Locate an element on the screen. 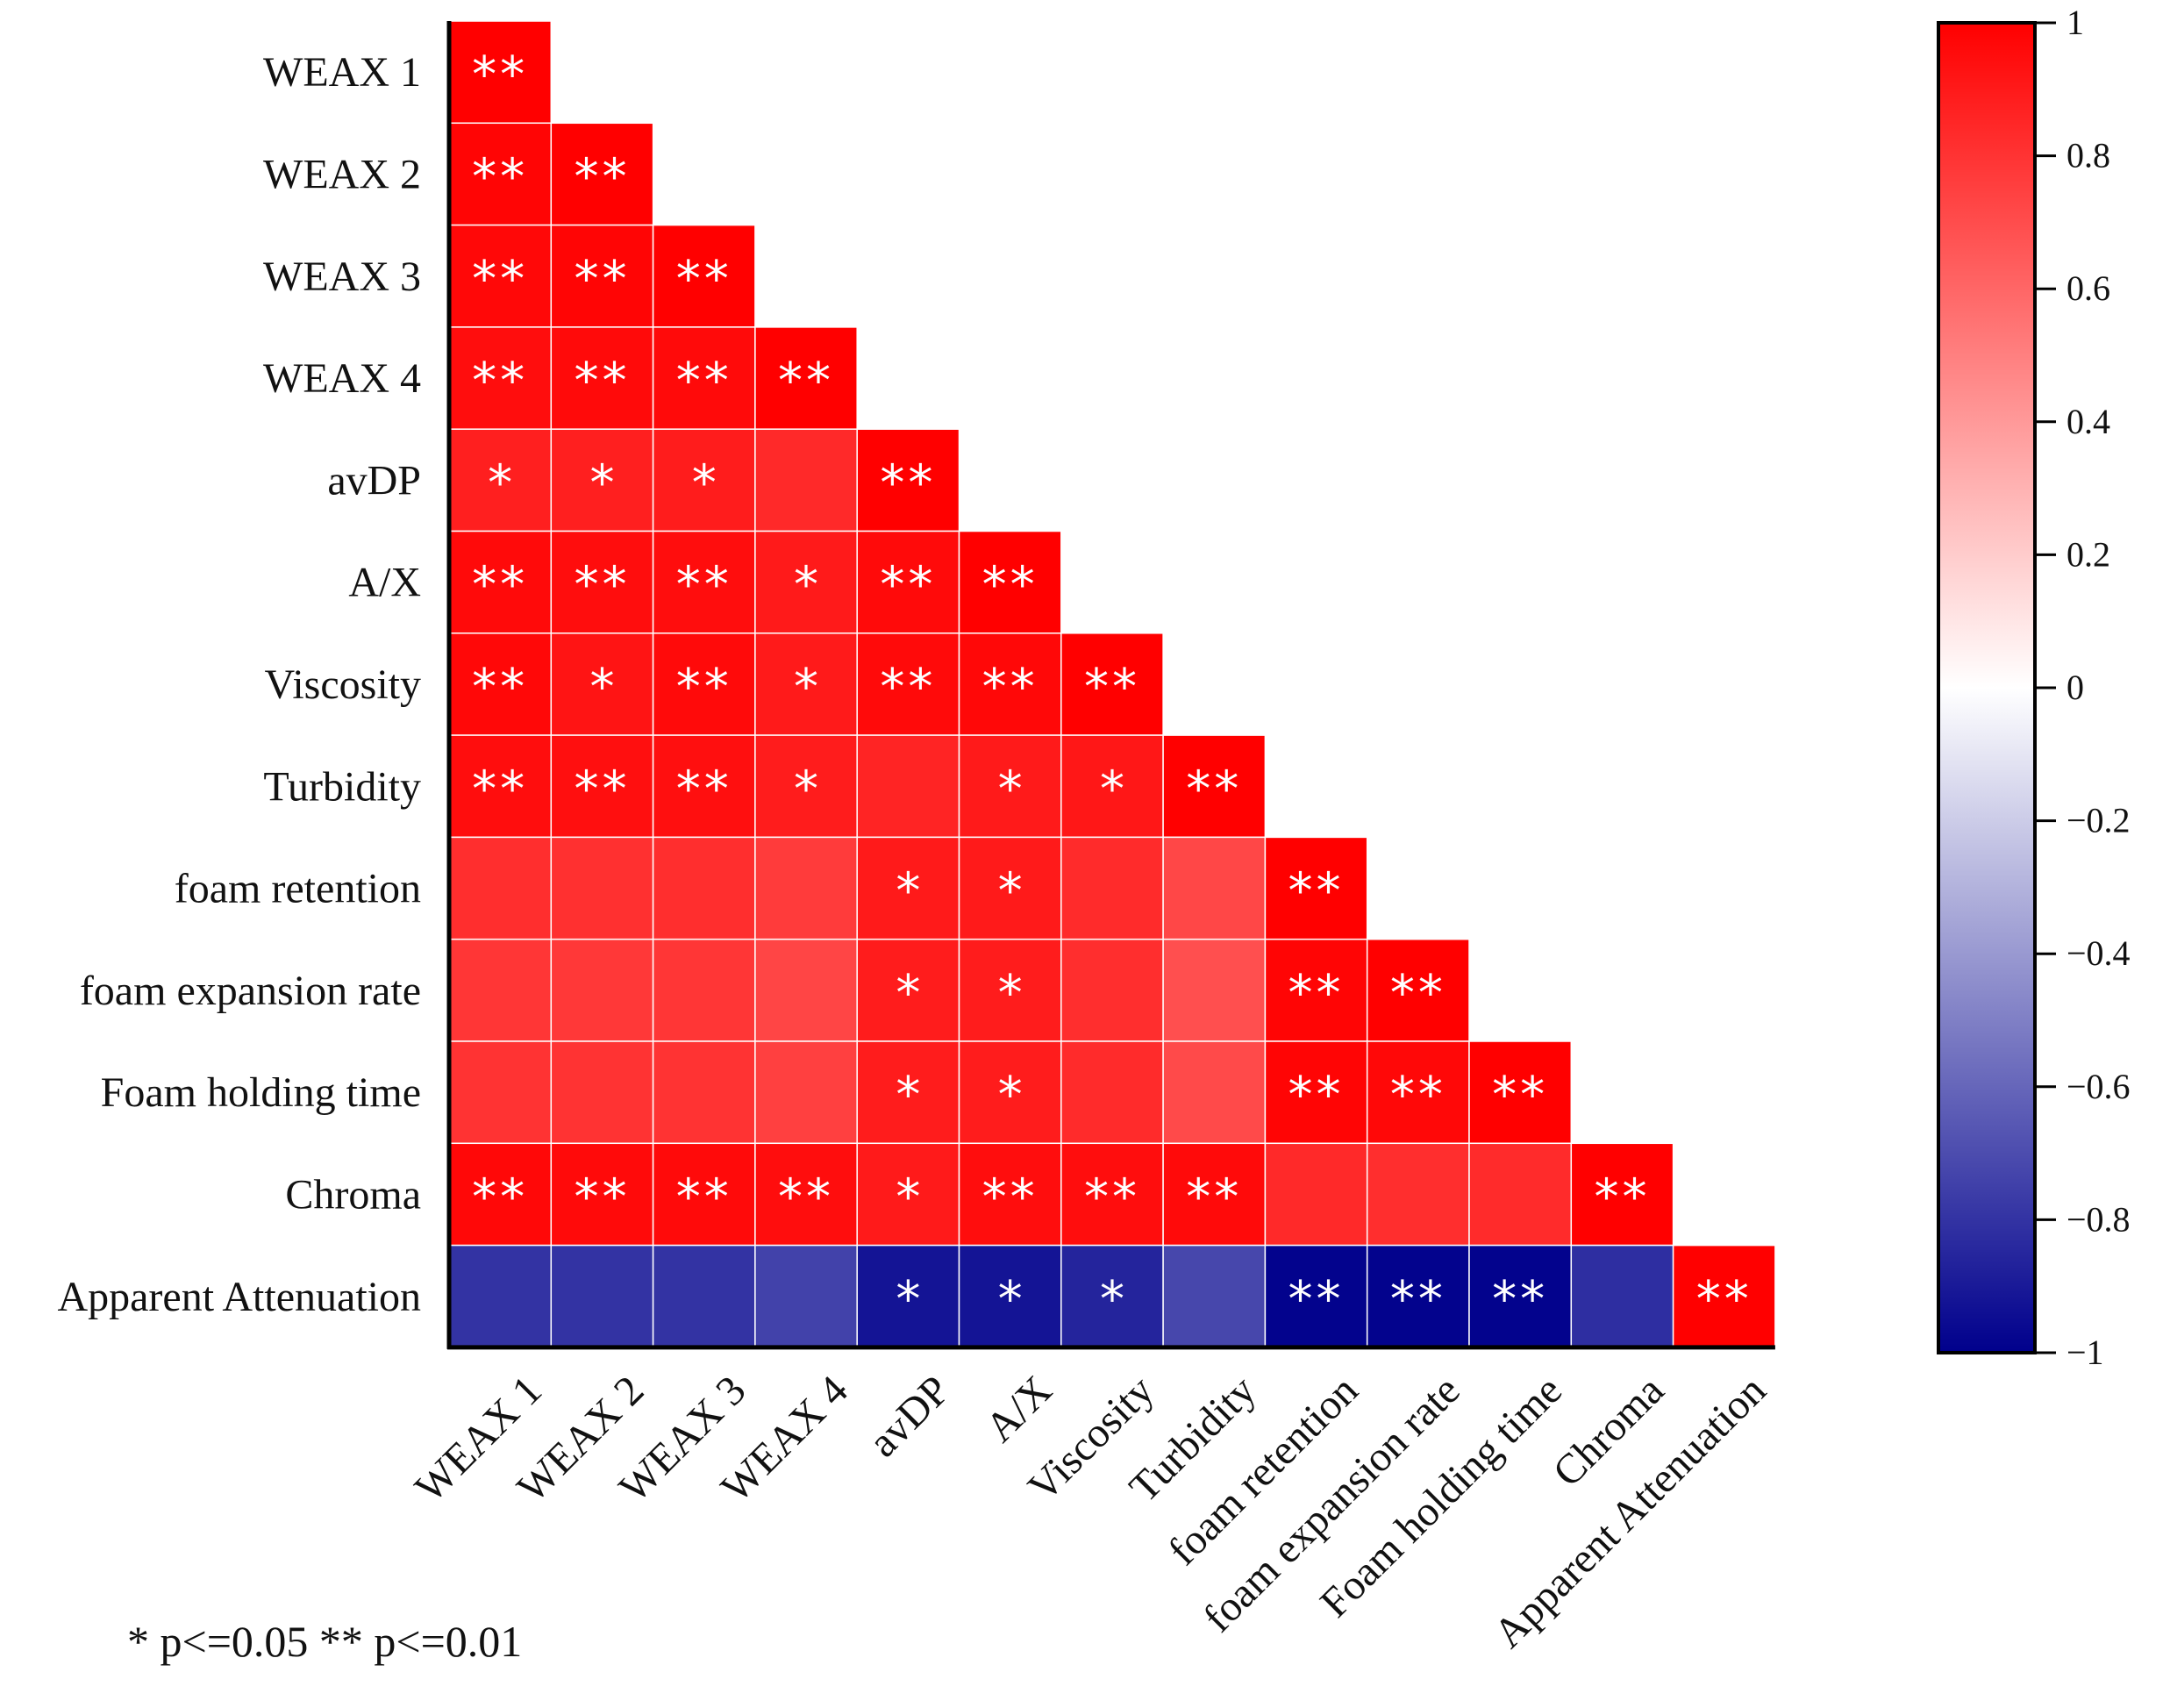 The image size is (2170, 1708). heatmap-cell-apparent-attenuation-chroma is located at coordinates (1622, 1296).